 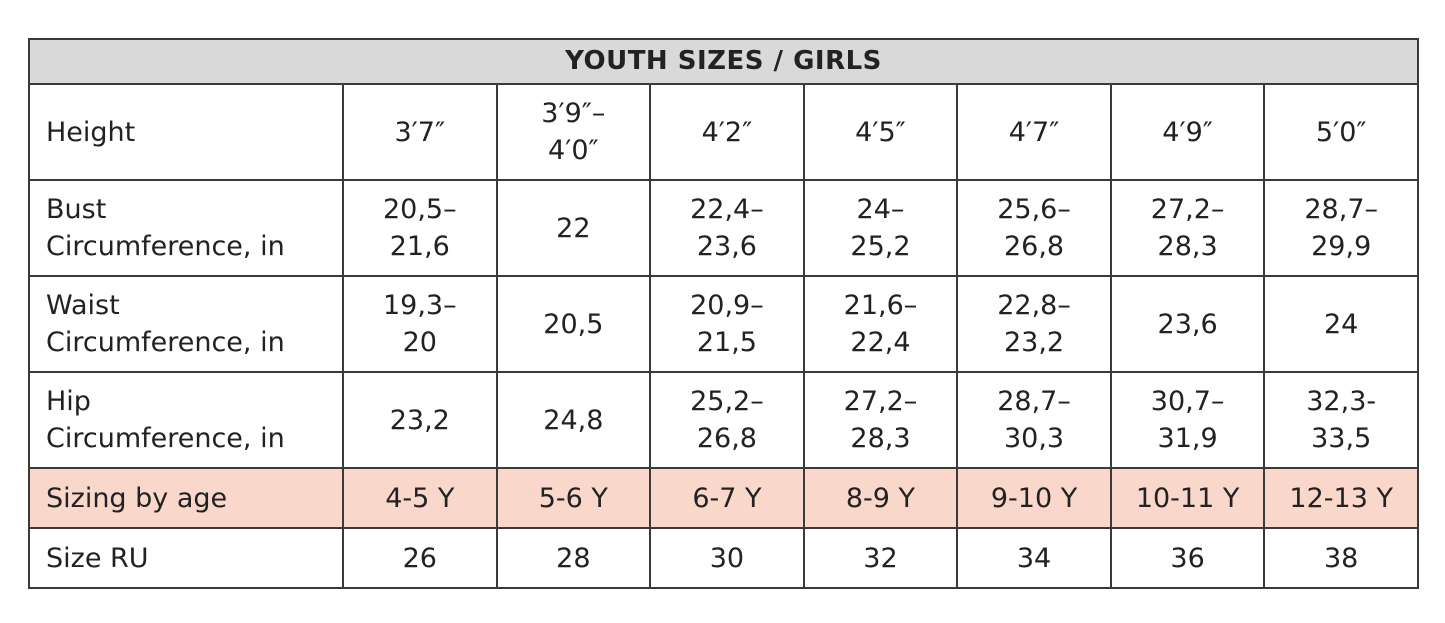 What do you see at coordinates (573, 132) in the screenshot?
I see `cell: 3′9″– 4′0″` at bounding box center [573, 132].